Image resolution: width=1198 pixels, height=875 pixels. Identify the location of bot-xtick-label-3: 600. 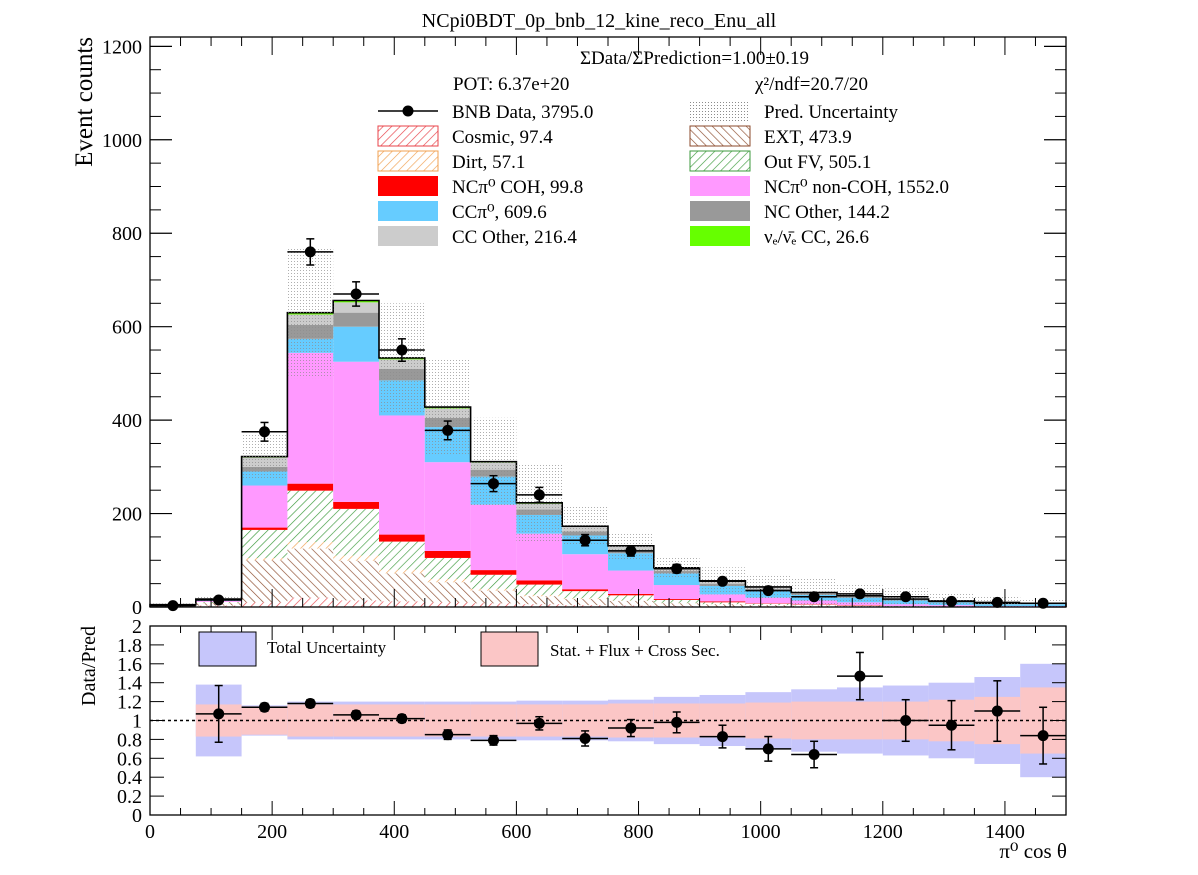
(516, 832).